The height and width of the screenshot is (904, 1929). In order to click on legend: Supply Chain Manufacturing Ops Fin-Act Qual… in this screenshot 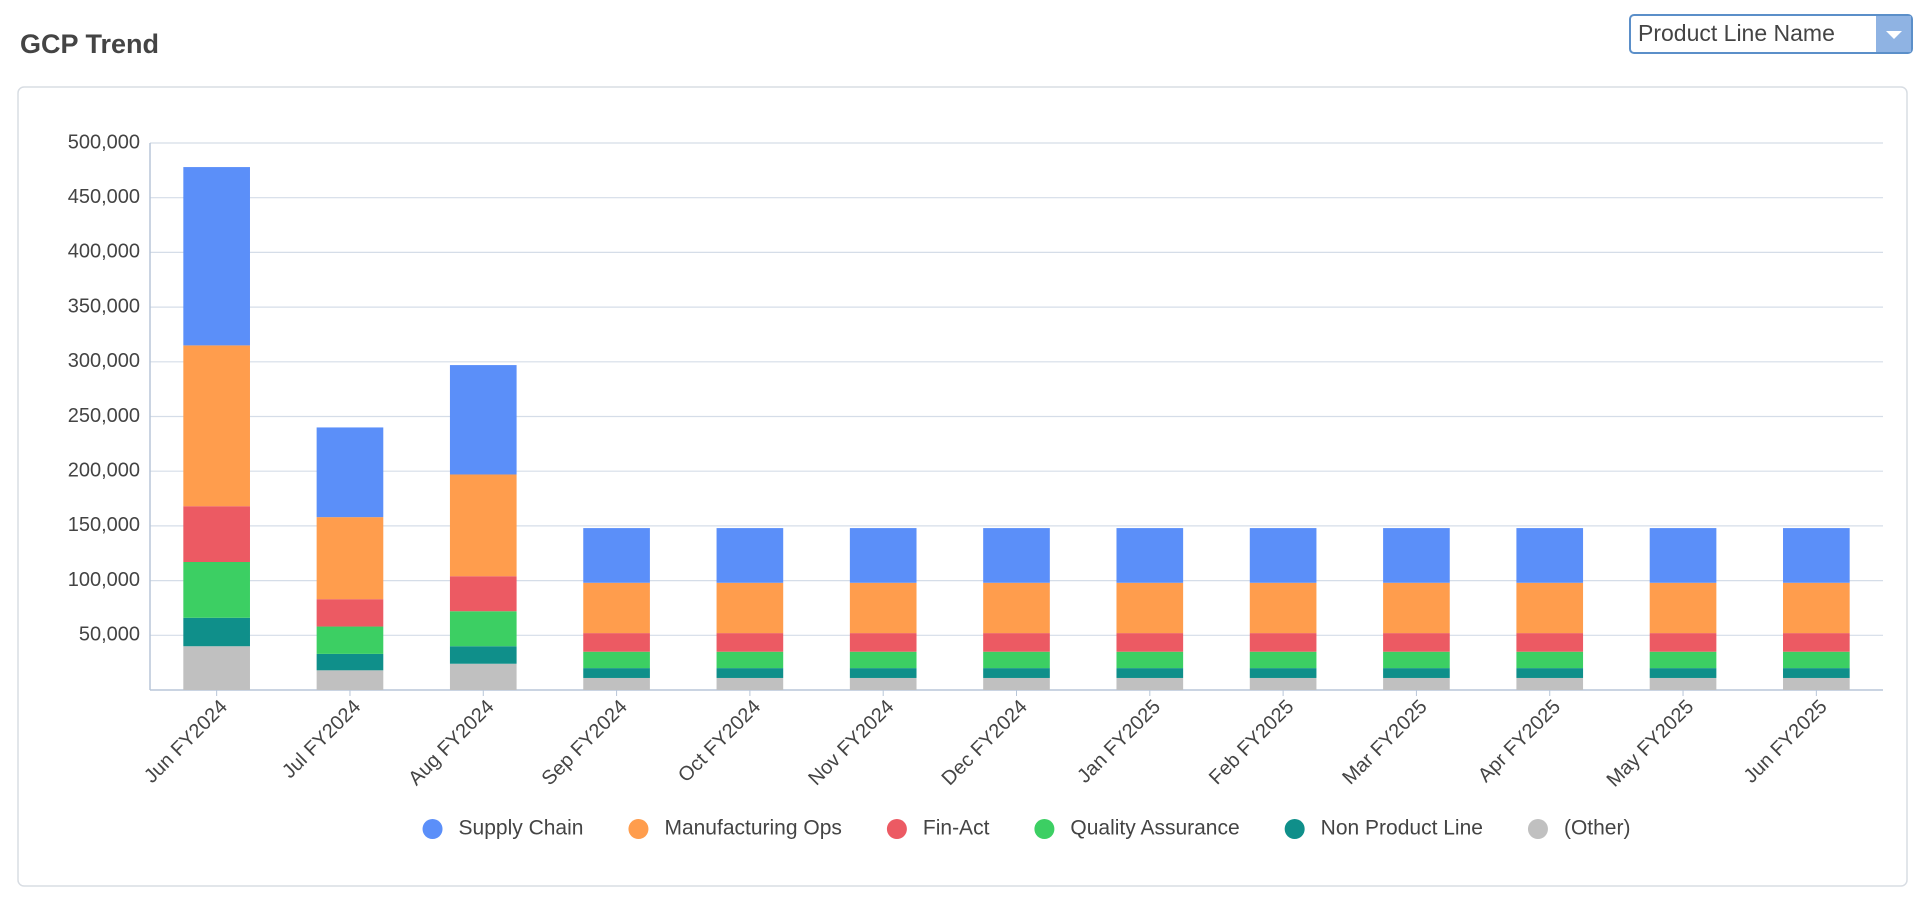, I will do `click(1026, 828)`.